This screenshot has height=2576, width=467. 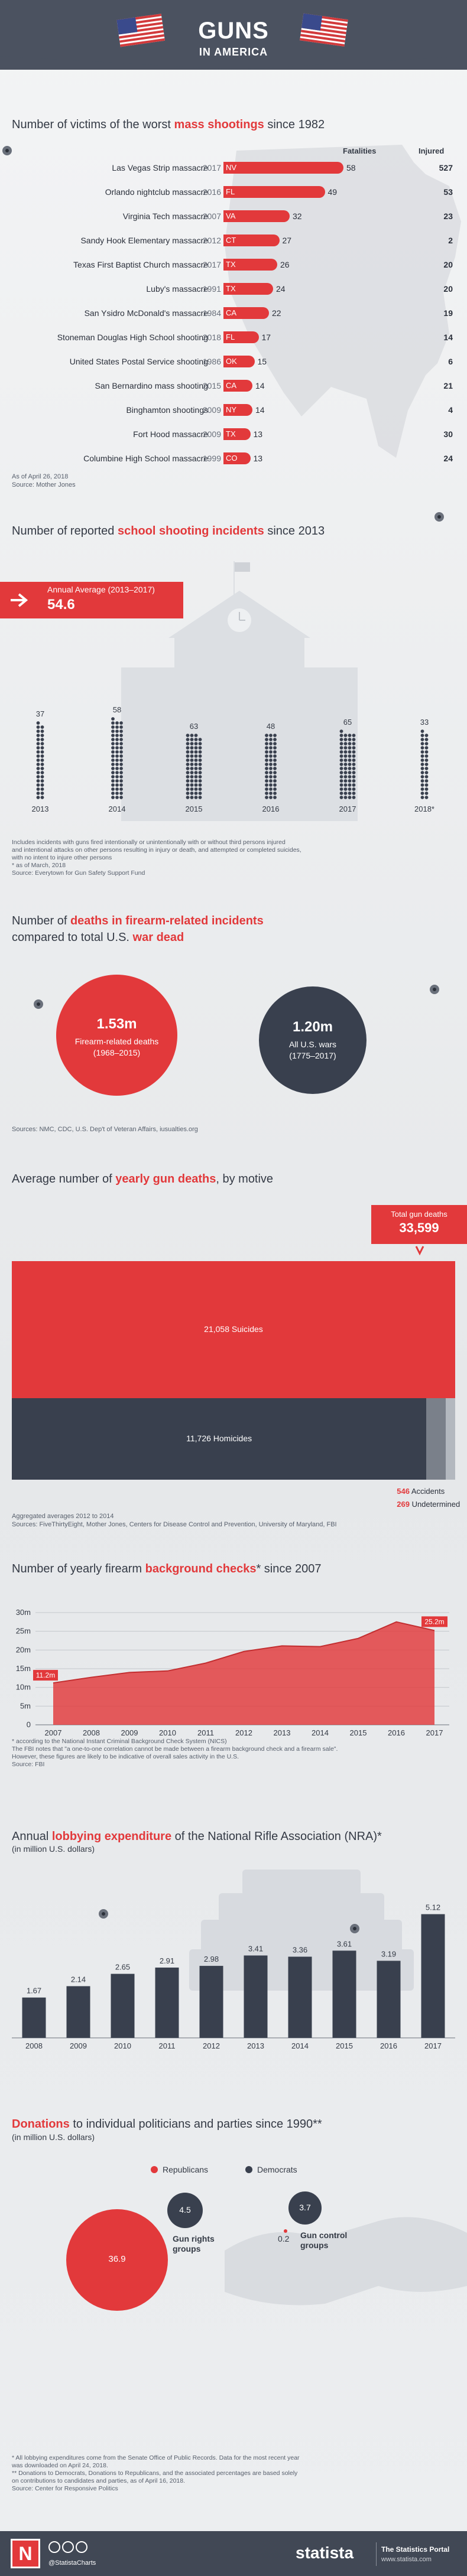 I want to click on x-tick-label: 2012, so click(x=243, y=1732).